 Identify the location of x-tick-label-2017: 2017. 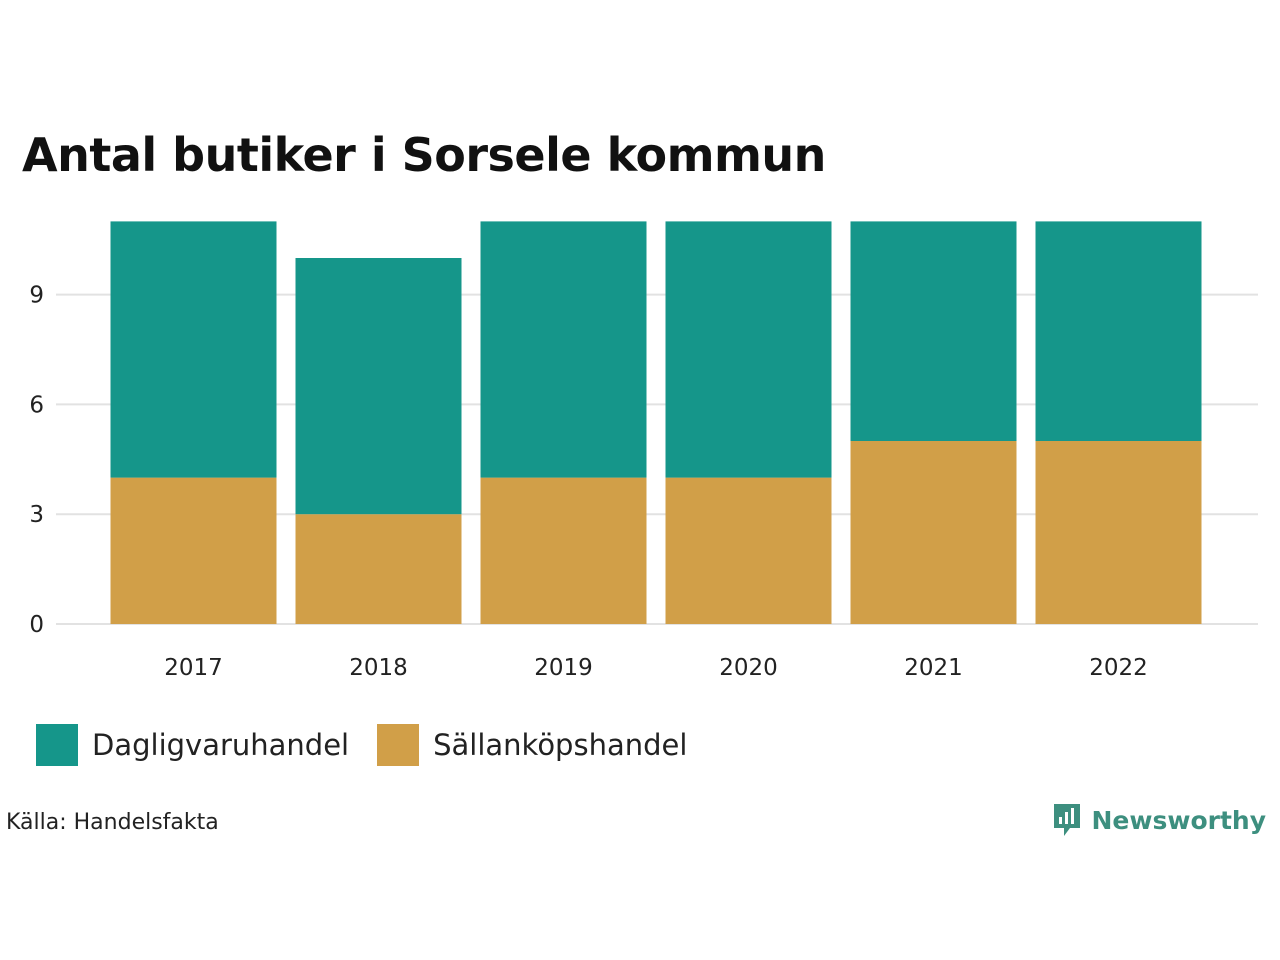
(193, 668).